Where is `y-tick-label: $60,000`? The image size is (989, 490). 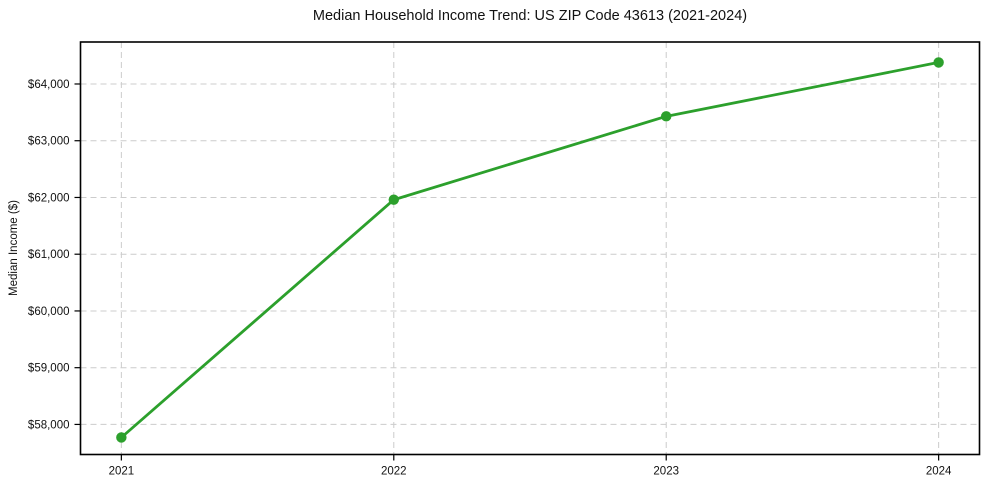
y-tick-label: $60,000 is located at coordinates (49, 312).